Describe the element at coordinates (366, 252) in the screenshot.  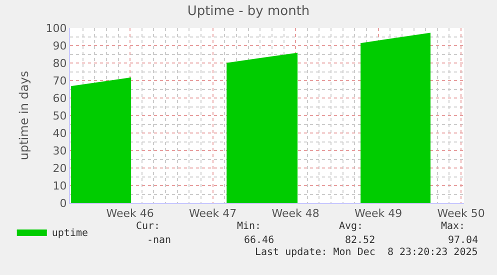
I see `text: Last update: Mon Dec 8 23:20:23 2025` at that location.